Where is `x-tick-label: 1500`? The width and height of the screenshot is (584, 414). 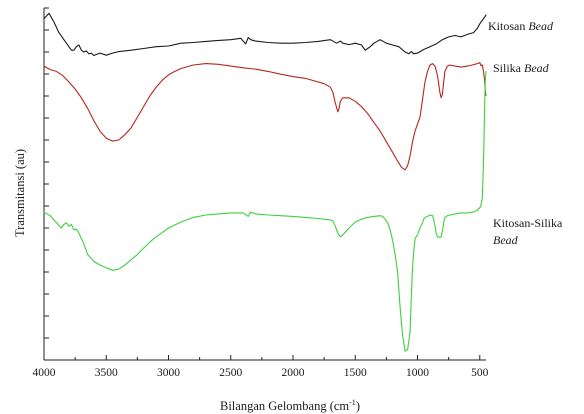
x-tick-label: 1500 is located at coordinates (355, 373).